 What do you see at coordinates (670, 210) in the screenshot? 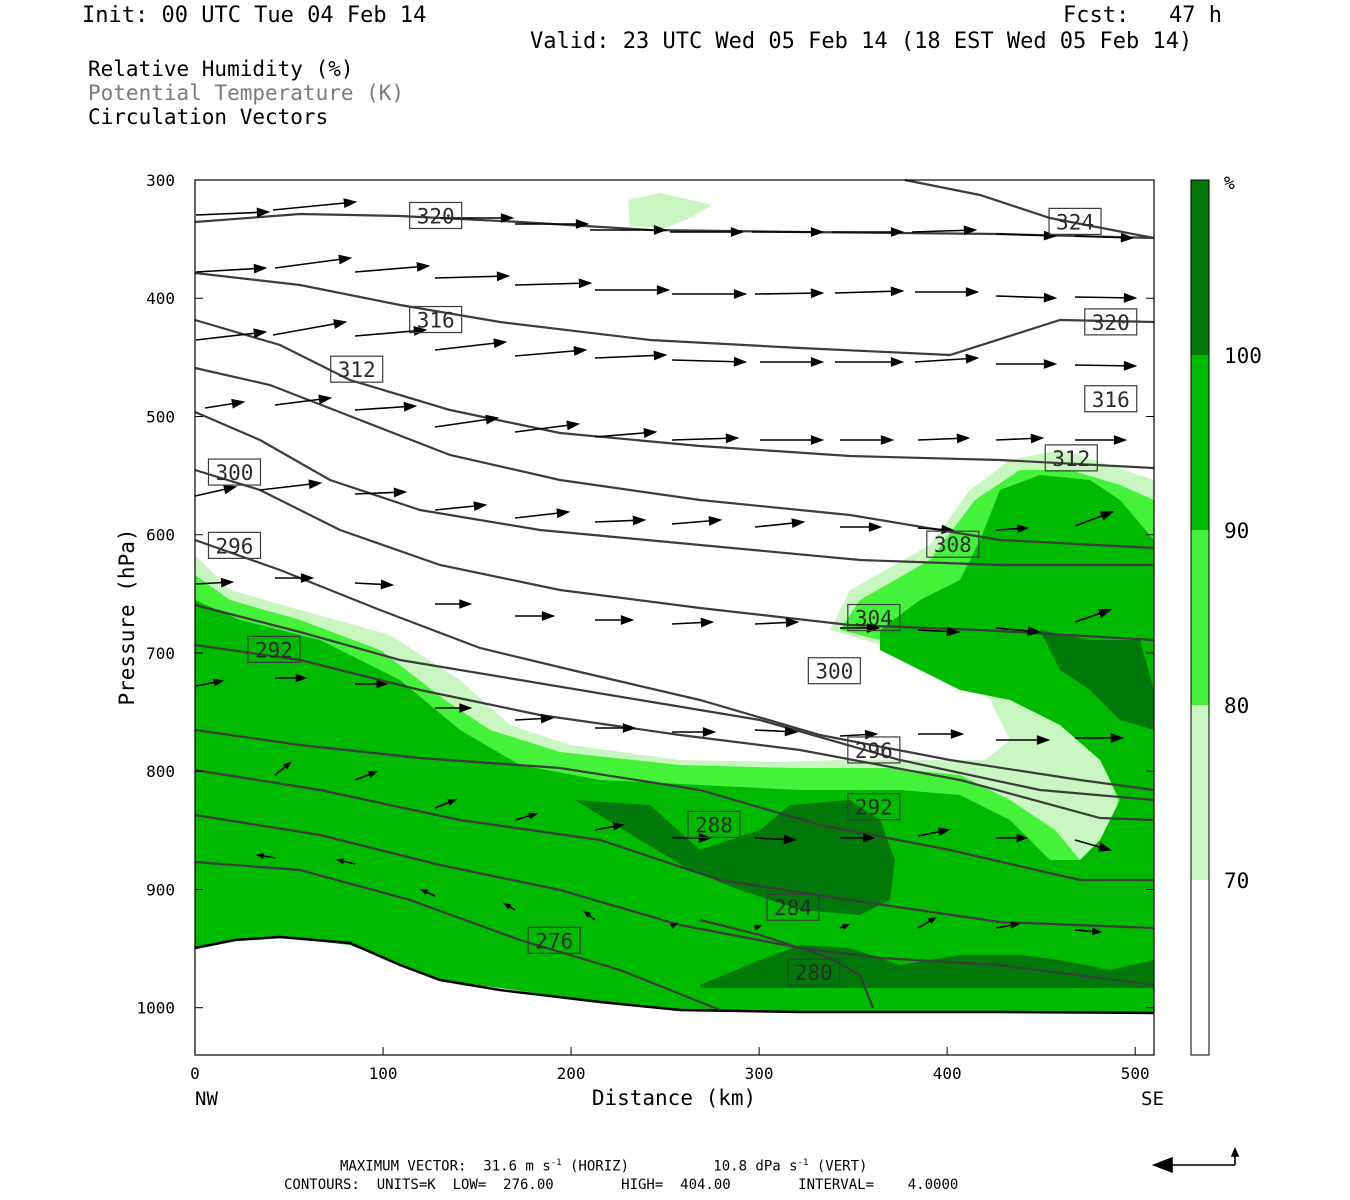
I see `rh-70-80-patch` at bounding box center [670, 210].